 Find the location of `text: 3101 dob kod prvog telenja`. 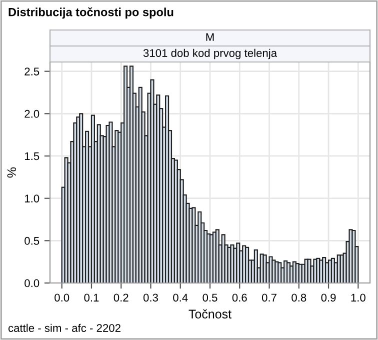

text: 3101 dob kod prvog telenja is located at coordinates (210, 54).